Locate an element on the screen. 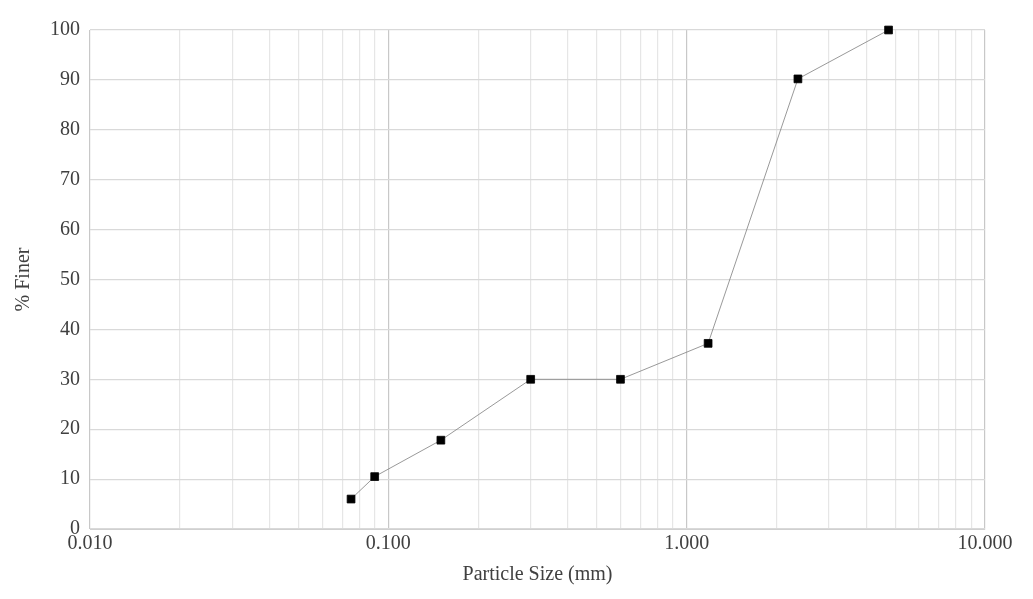 This screenshot has width=1033, height=599. y-tick-label: 10 is located at coordinates (70, 477).